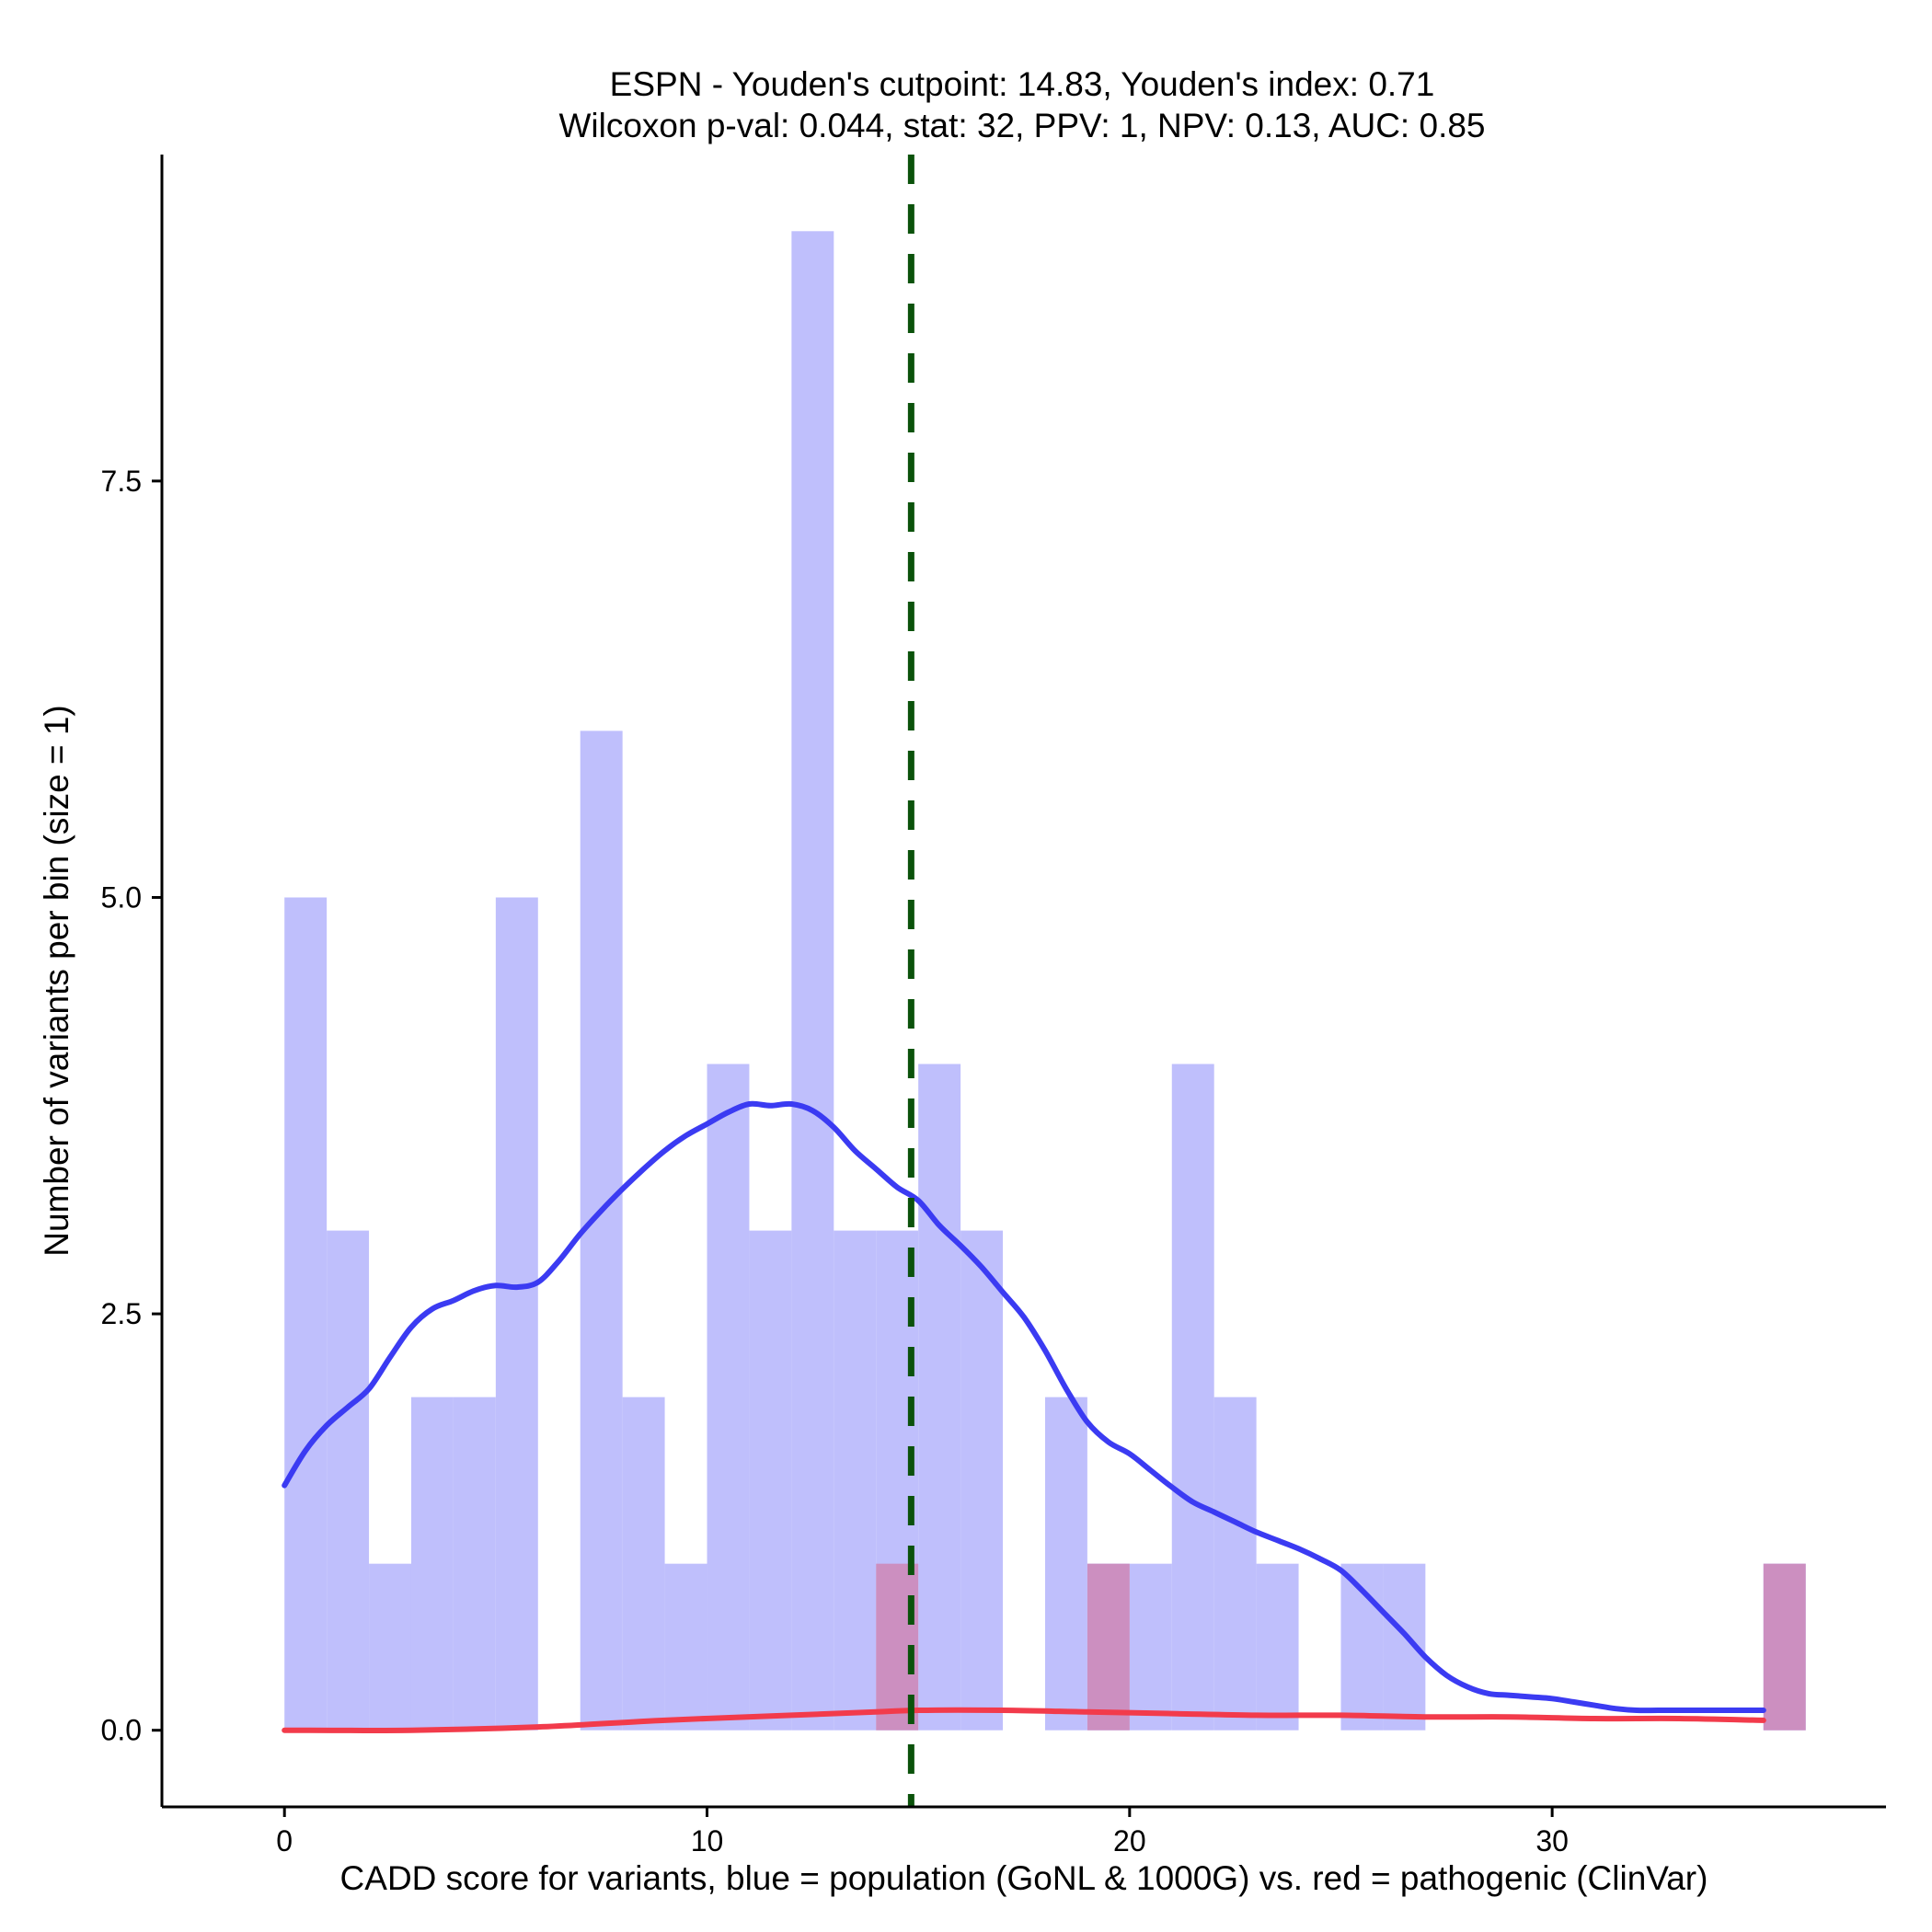 Image resolution: width=1932 pixels, height=1932 pixels. What do you see at coordinates (1024, 1720) in the screenshot?
I see `pathogenic-density-line` at bounding box center [1024, 1720].